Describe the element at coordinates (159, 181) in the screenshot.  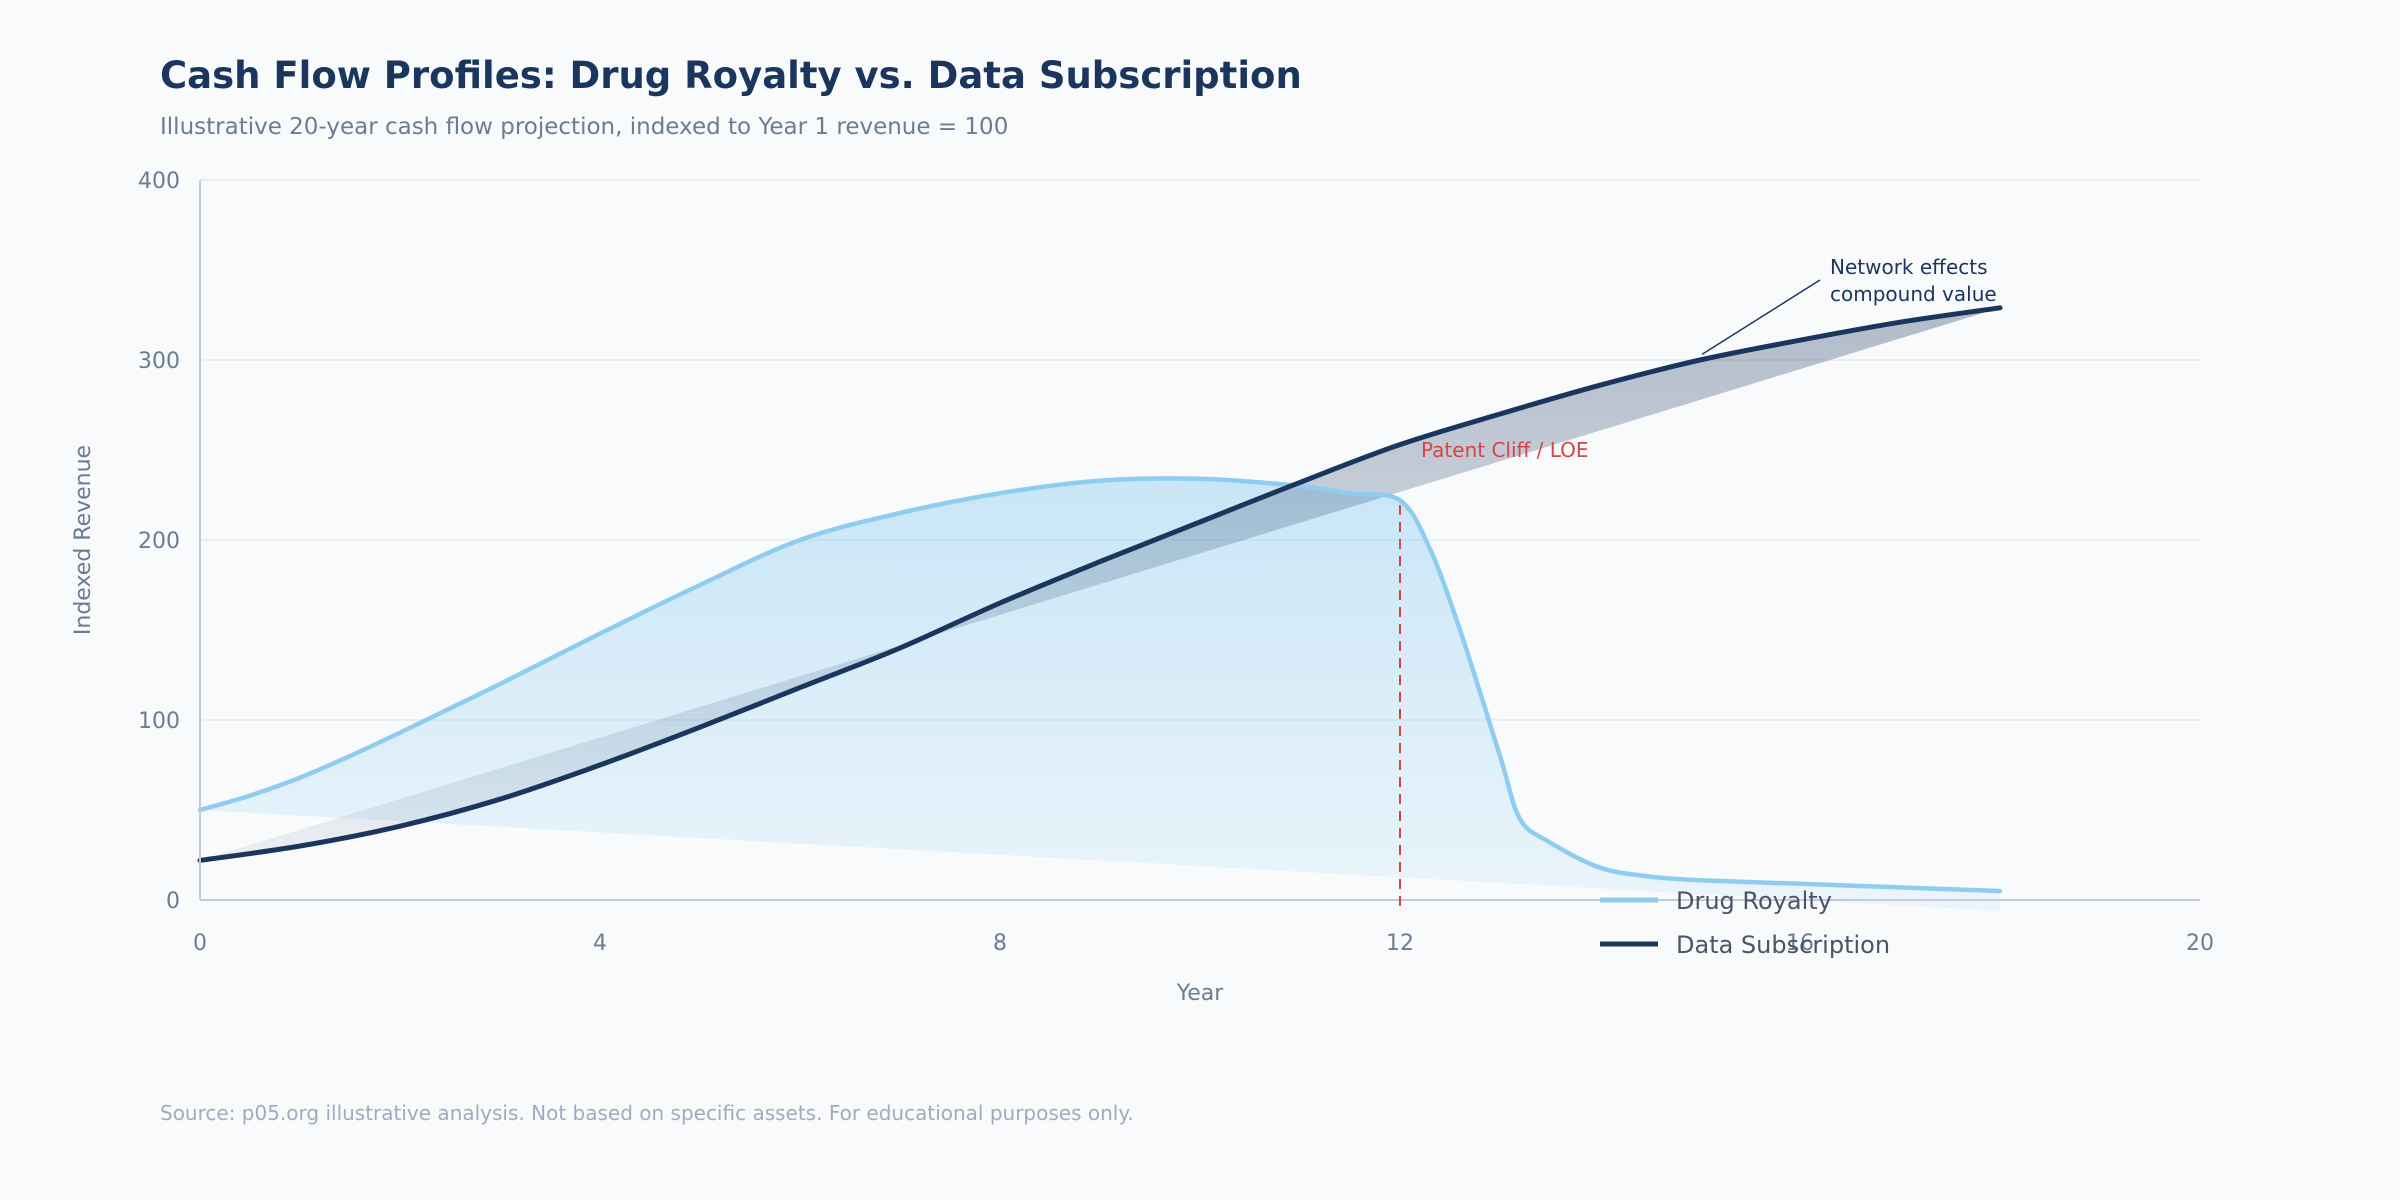
I see `y-tick-label-400: 400` at that location.